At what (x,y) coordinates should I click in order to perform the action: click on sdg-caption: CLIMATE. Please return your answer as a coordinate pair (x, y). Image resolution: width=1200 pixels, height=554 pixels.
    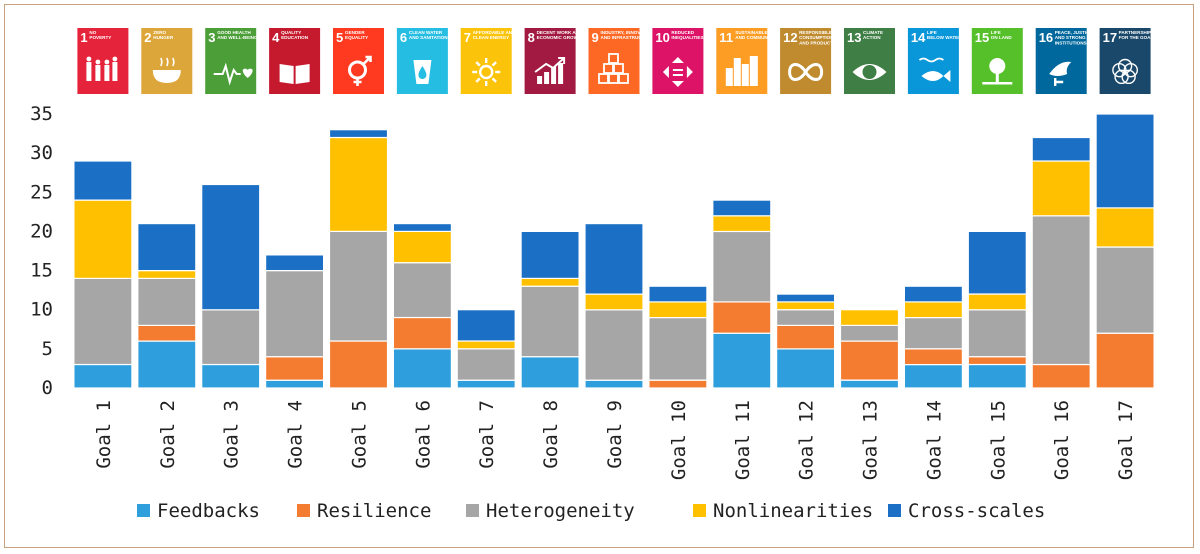
    Looking at the image, I should click on (873, 32).